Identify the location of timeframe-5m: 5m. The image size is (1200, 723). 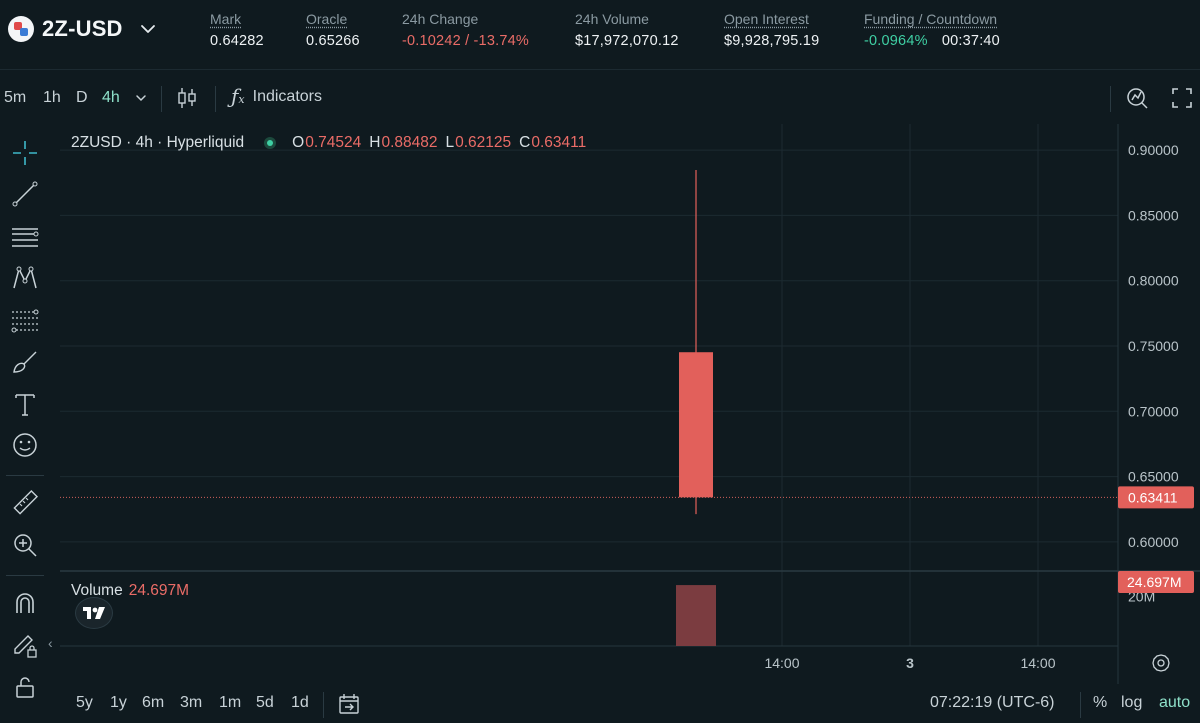
(15, 97).